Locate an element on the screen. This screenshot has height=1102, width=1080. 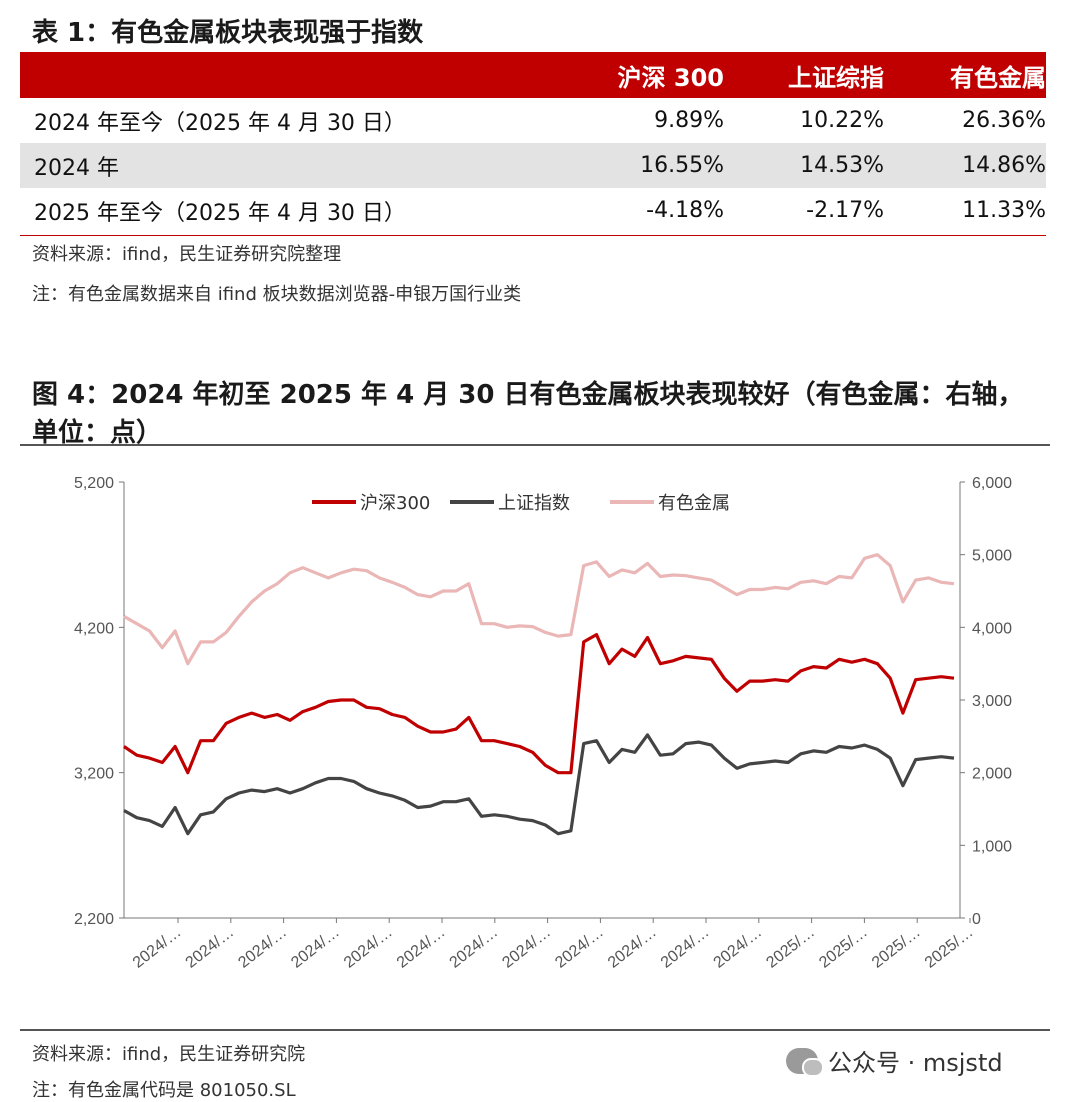
figure-top-rule is located at coordinates (535, 445).